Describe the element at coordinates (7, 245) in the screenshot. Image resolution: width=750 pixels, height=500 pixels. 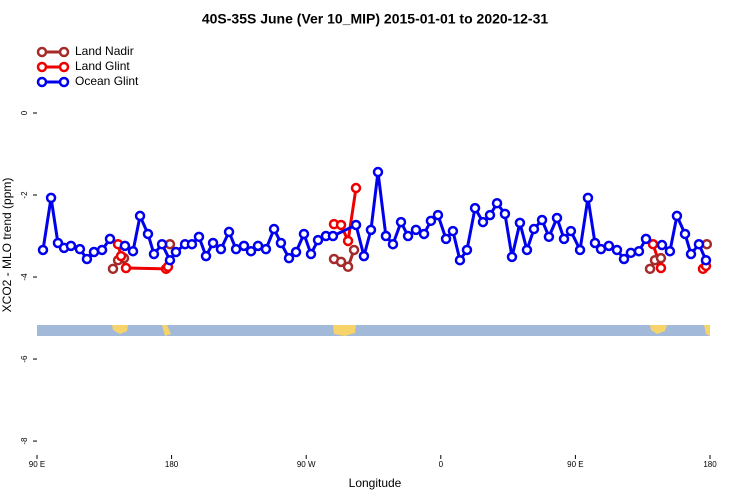
I see `y-axis-label: XCO2 - MLO trend (ppm)` at that location.